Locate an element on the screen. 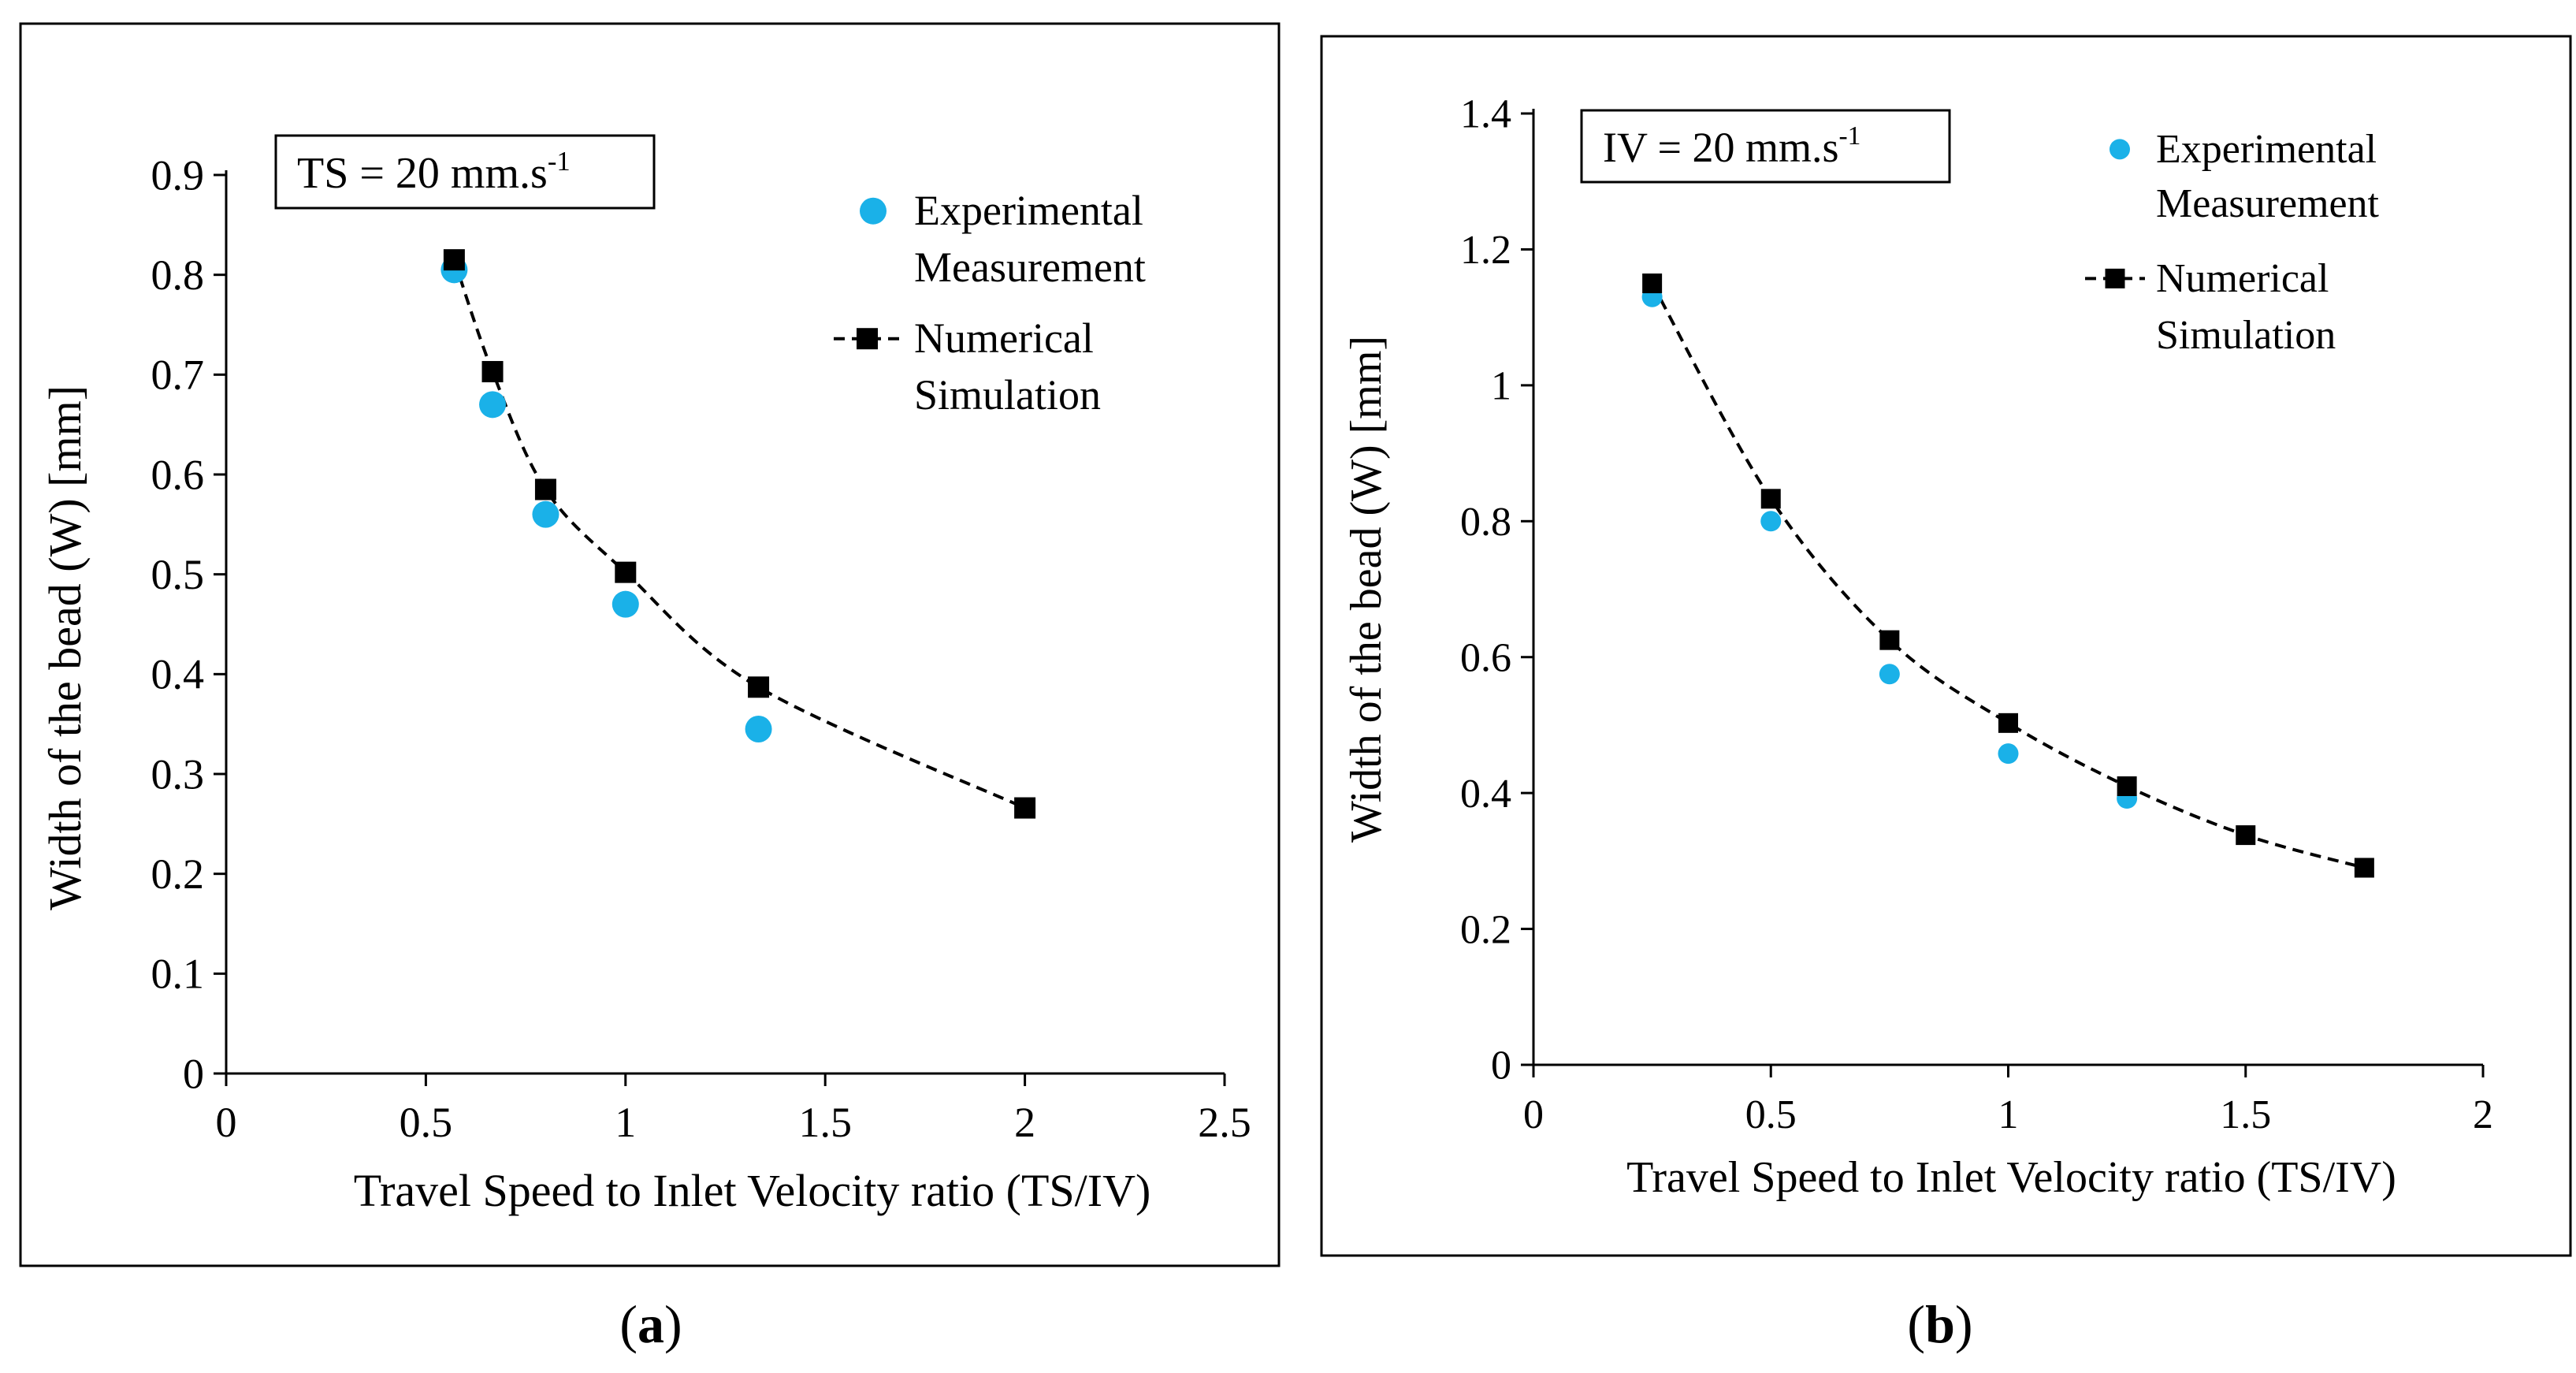 This screenshot has width=2576, height=1373. a-y-tick-label: 0.6 is located at coordinates (178, 474).